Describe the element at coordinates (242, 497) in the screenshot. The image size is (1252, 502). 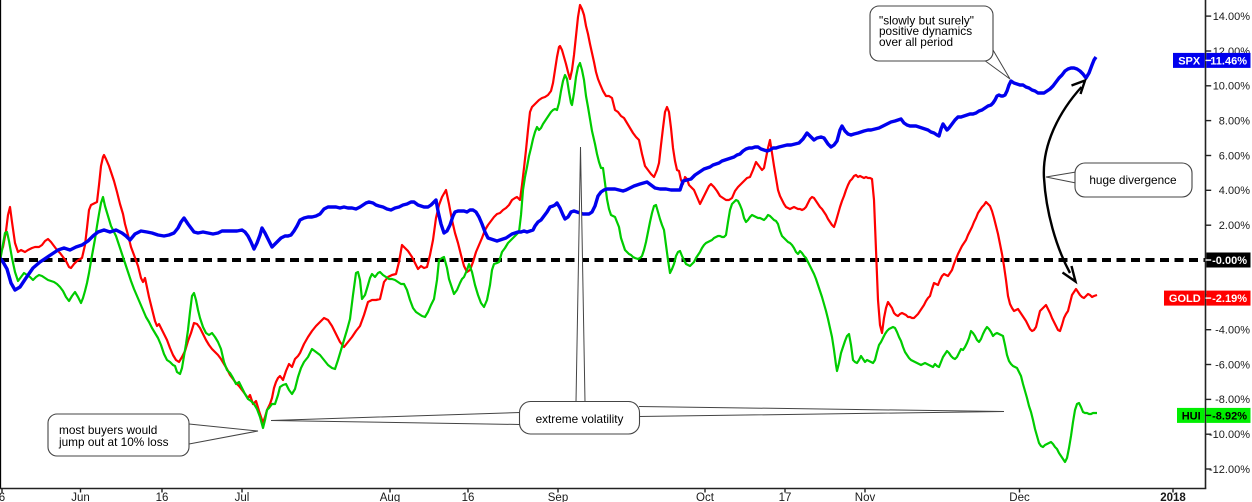
I see `svg-text: Jul` at that location.